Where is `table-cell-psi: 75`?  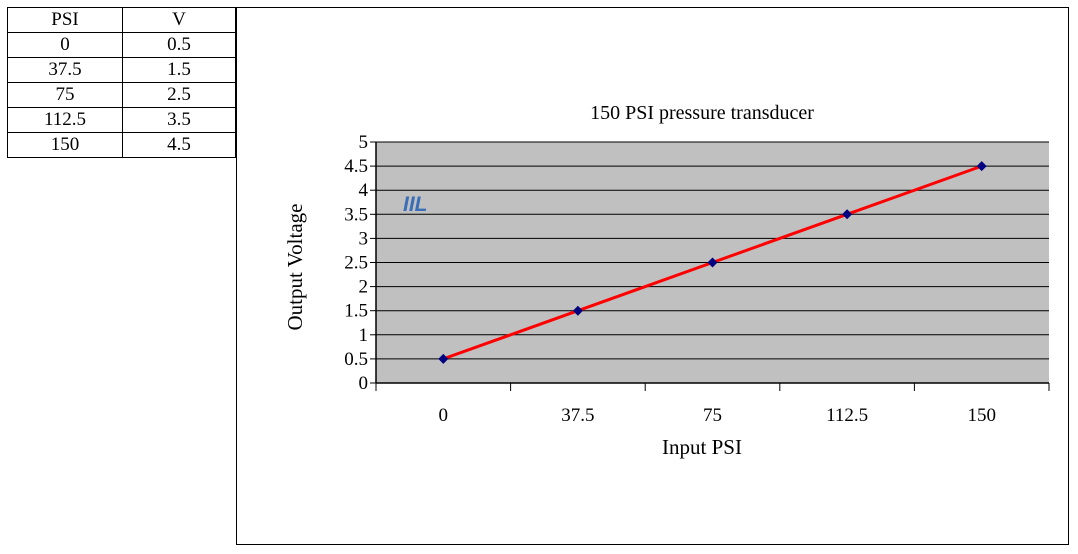
table-cell-psi: 75 is located at coordinates (65, 95).